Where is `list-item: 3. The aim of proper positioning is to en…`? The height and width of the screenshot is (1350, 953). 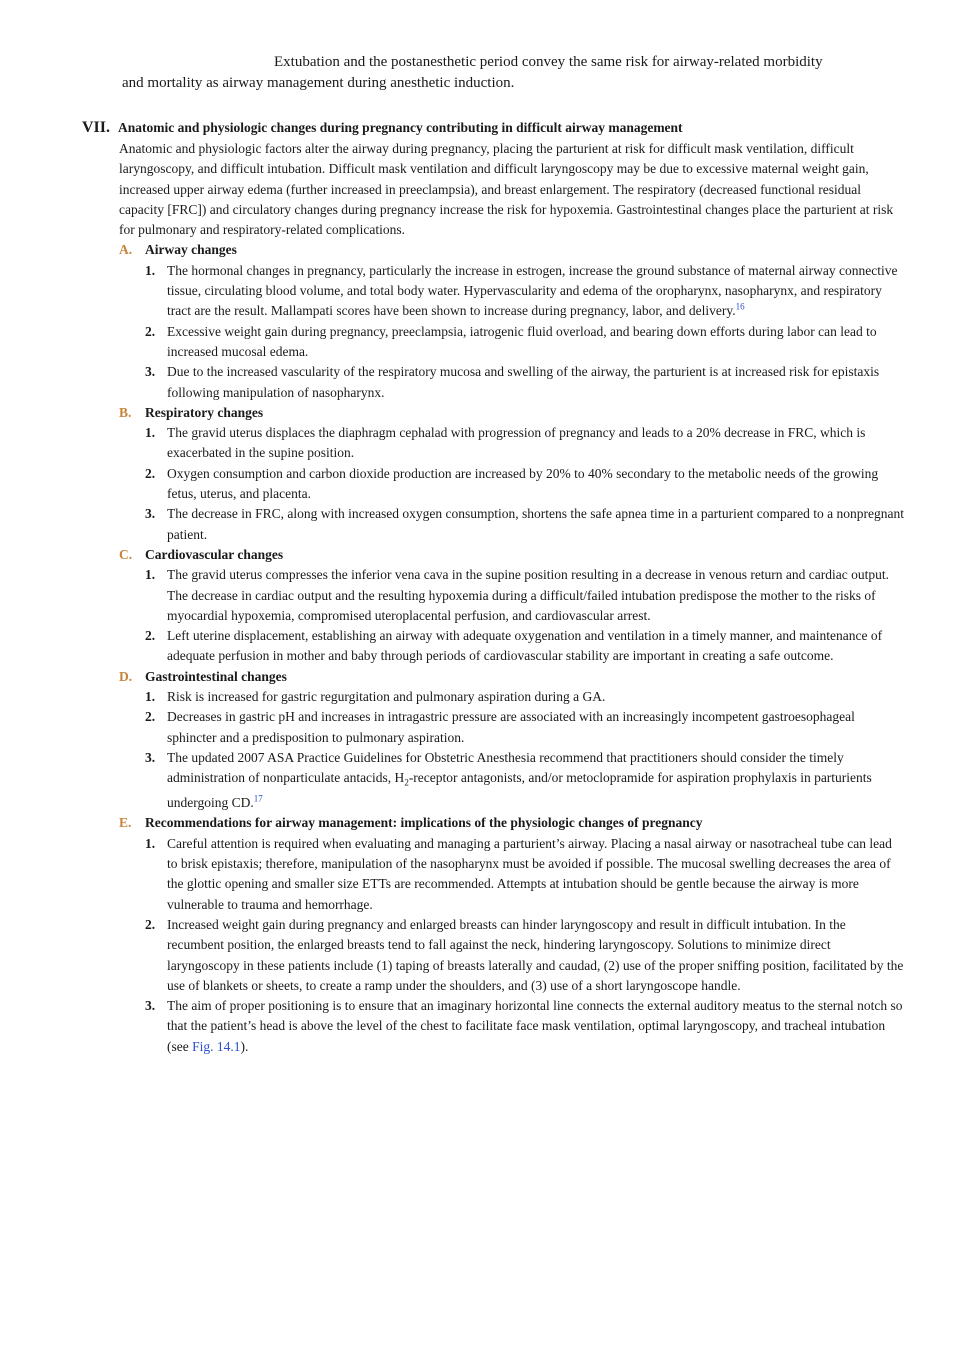
list-item: 3. The aim of proper positioning is to en… is located at coordinates (512, 1026).